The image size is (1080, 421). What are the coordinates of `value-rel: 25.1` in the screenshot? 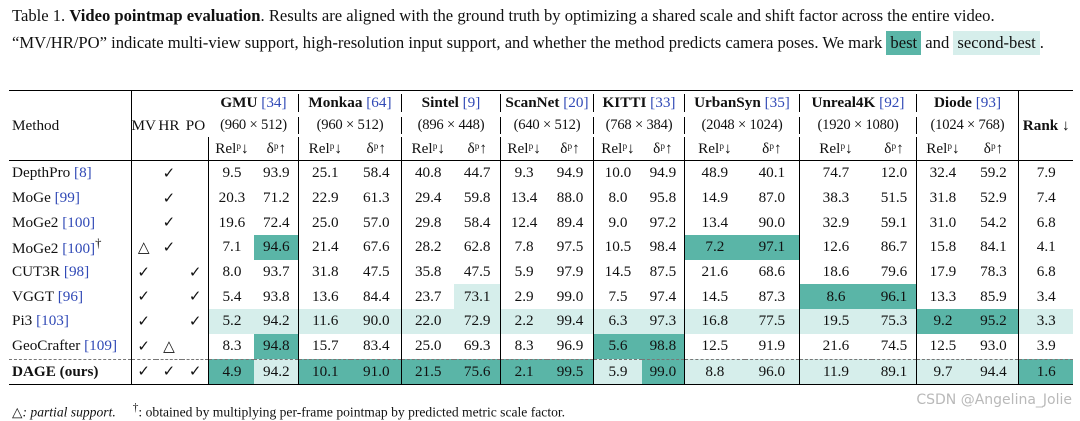 It's located at (325, 173).